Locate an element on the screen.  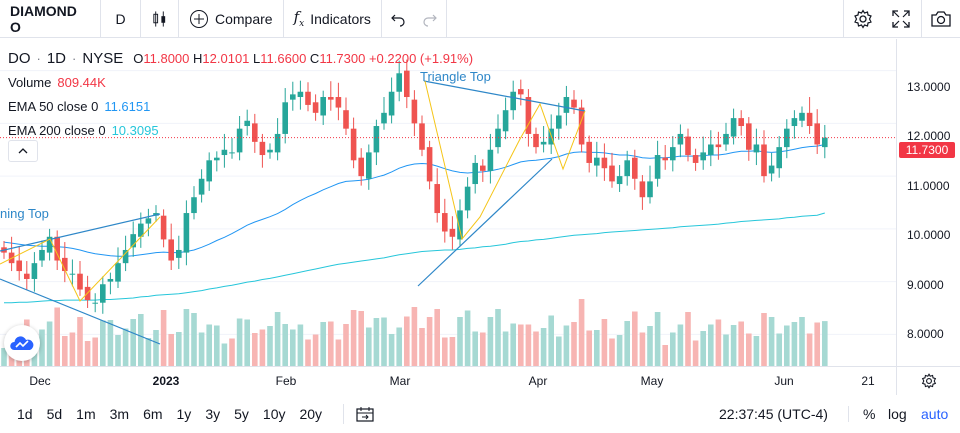
compare-button: Compare is located at coordinates (231, 19).